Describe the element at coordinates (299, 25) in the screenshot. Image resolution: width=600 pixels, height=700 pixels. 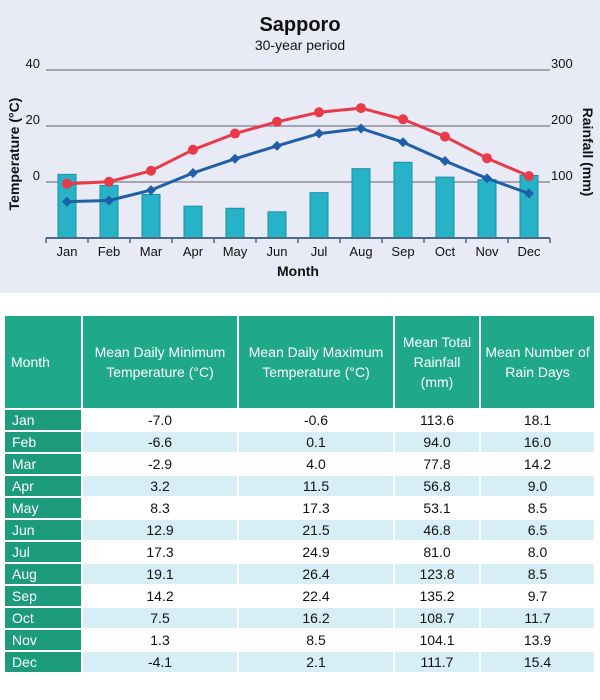
I see `chart-title: Sapporo` at that location.